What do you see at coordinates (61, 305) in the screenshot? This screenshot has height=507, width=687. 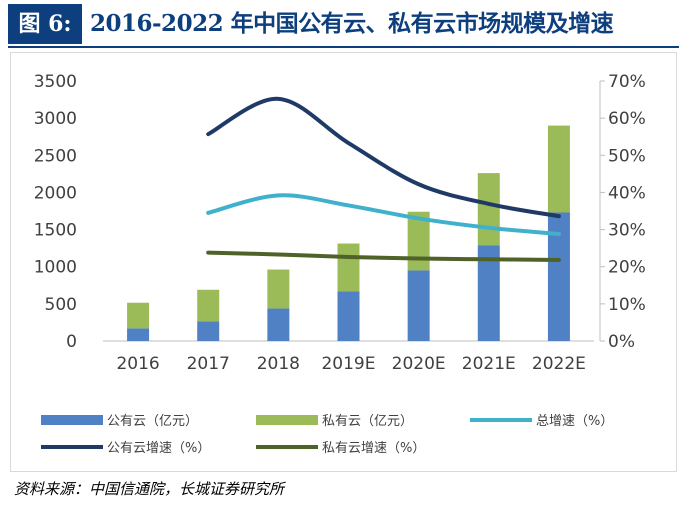 I see `left-axis-tick-label: 500` at bounding box center [61, 305].